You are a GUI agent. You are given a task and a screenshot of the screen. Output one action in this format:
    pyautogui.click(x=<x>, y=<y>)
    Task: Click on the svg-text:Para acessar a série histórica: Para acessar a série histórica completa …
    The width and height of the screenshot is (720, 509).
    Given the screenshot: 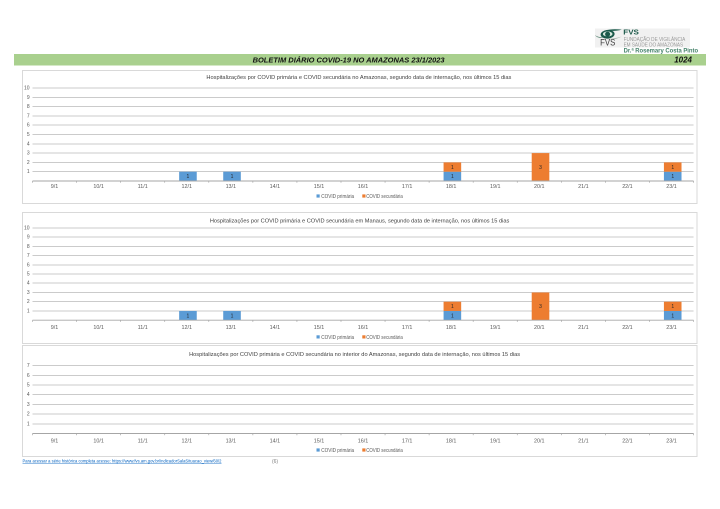 What is the action you would take?
    pyautogui.click(x=123, y=461)
    